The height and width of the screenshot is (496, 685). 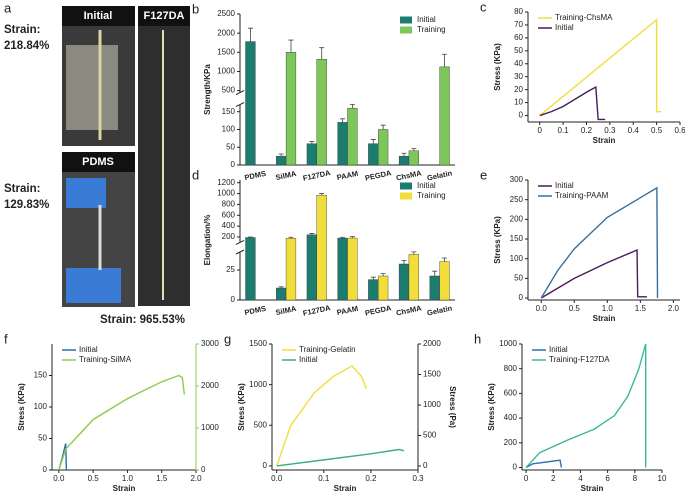 I want to click on x-tick-label: 0.3, so click(x=610, y=130).